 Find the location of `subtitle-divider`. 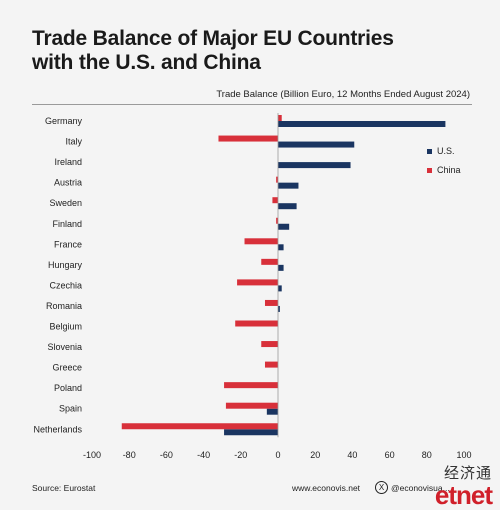

subtitle-divider is located at coordinates (252, 104).